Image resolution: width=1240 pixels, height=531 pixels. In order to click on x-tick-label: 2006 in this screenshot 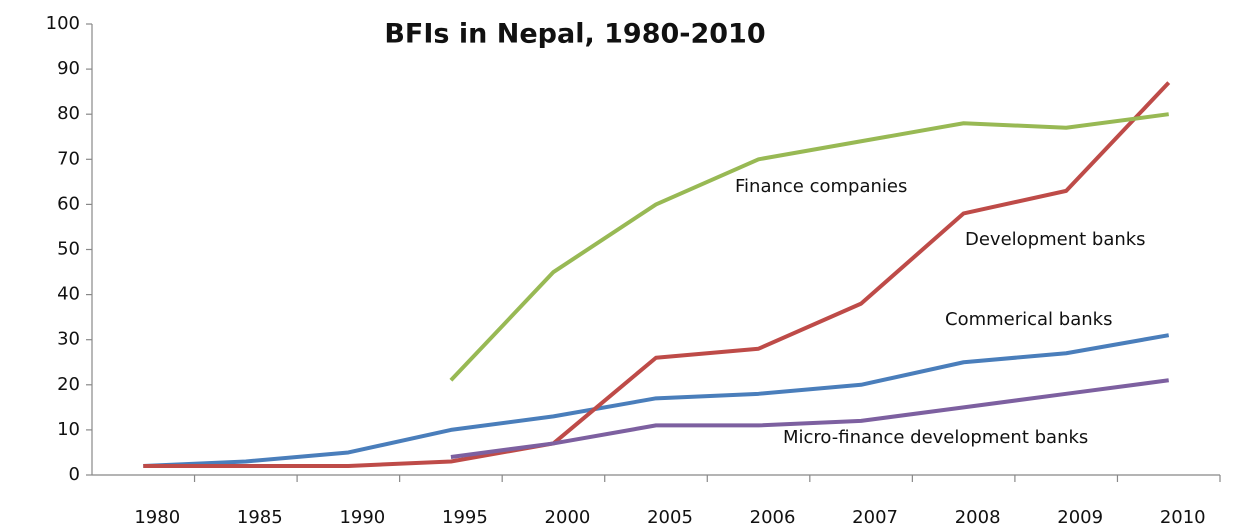, I will do `click(773, 517)`.